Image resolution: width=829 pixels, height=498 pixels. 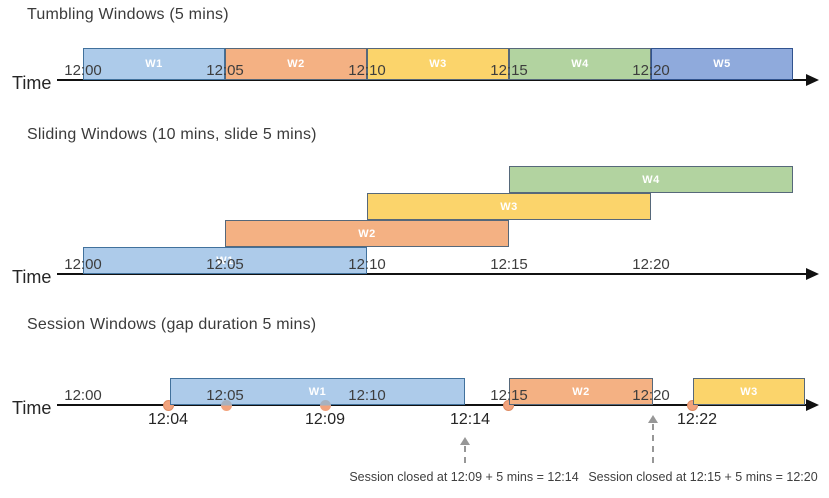 I want to click on window-bar-tumbling-w2: W2, so click(x=296, y=64).